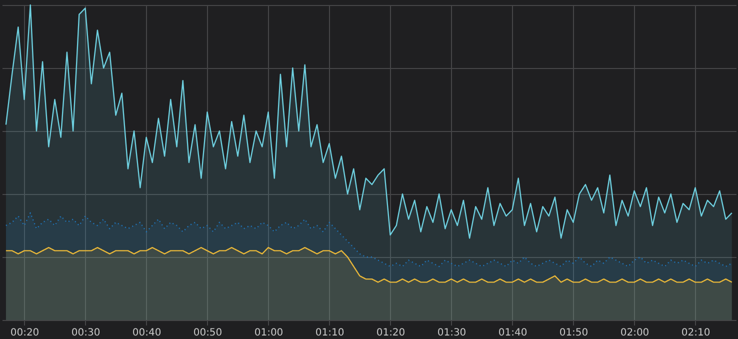 The height and width of the screenshot is (339, 738). What do you see at coordinates (147, 333) in the screenshot?
I see `x-tick-label: 00:40` at bounding box center [147, 333].